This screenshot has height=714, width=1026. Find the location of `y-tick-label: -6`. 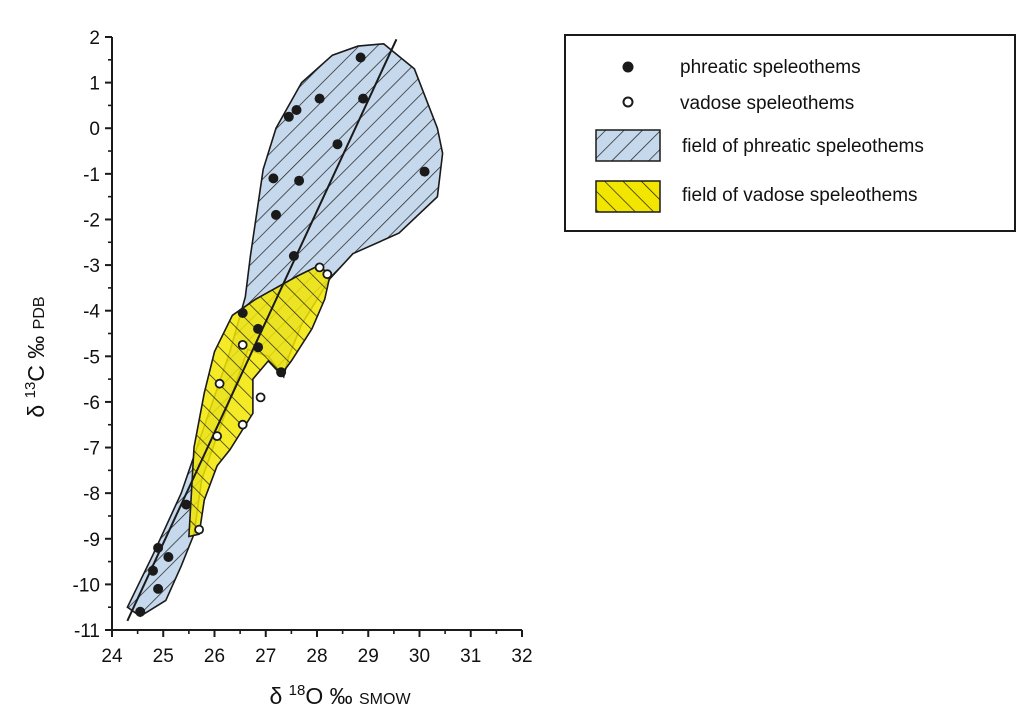

y-tick-label: -6 is located at coordinates (91, 403).